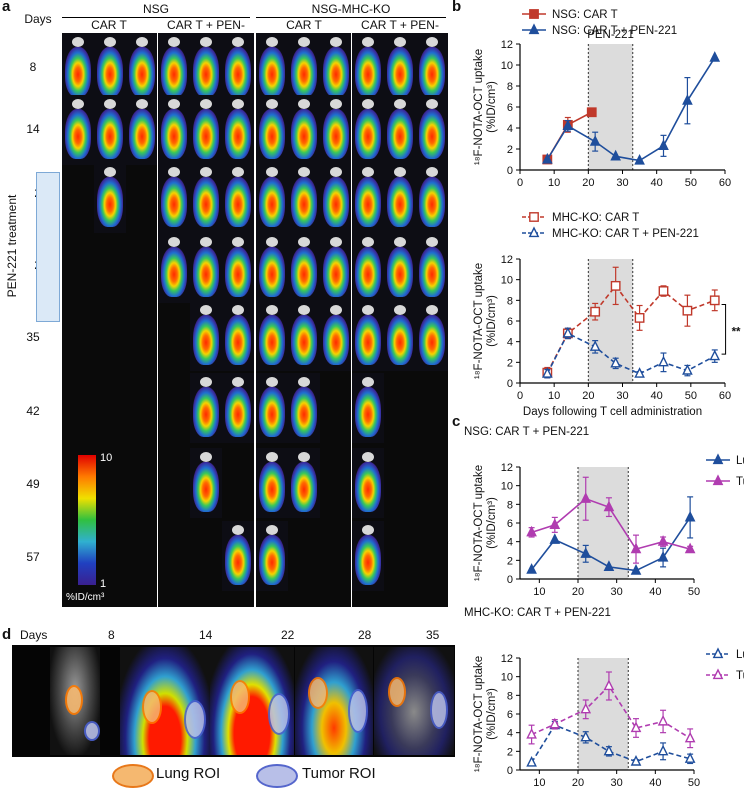 The height and width of the screenshot is (791, 744). What do you see at coordinates (537, 613) in the screenshot?
I see `chart-title: MHC-KO: CAR T + PEN-221` at bounding box center [537, 613].